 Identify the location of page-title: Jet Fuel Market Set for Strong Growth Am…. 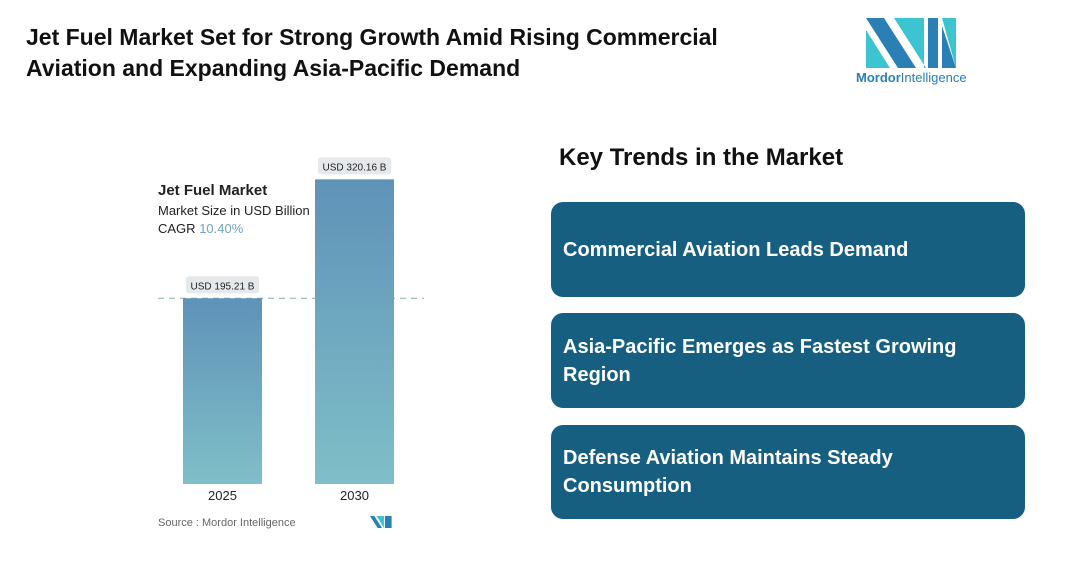
(372, 52).